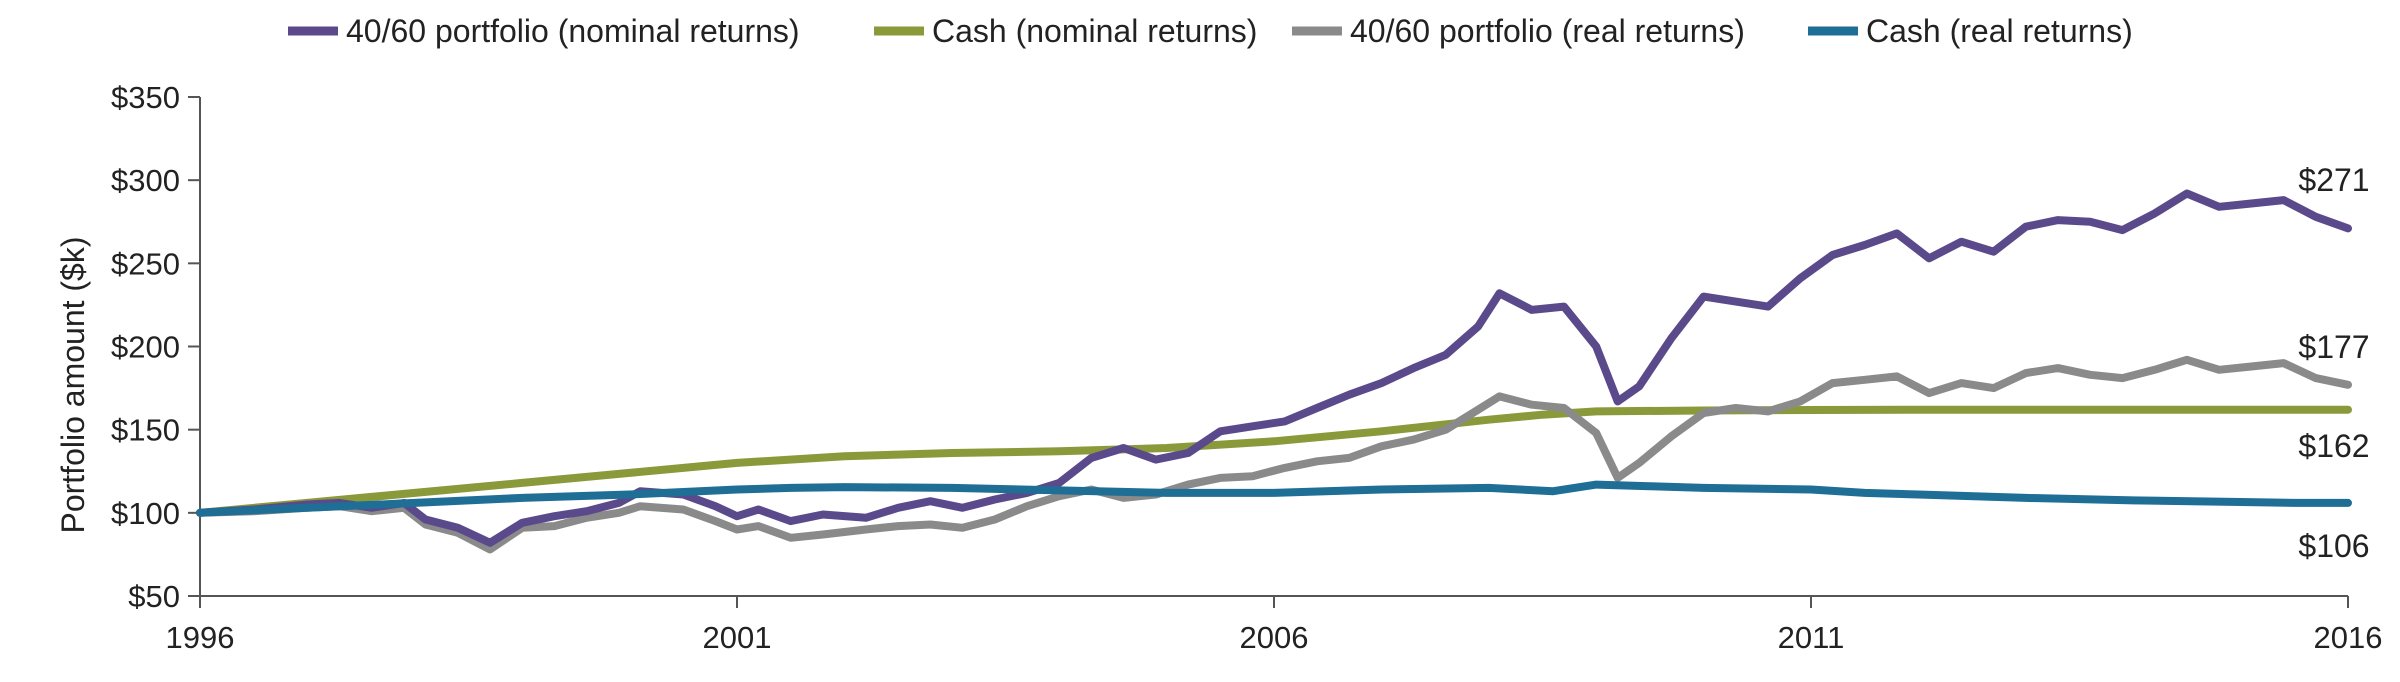 This screenshot has height=682, width=2400. Describe the element at coordinates (145, 513) in the screenshot. I see `y-tick-label: $100` at that location.